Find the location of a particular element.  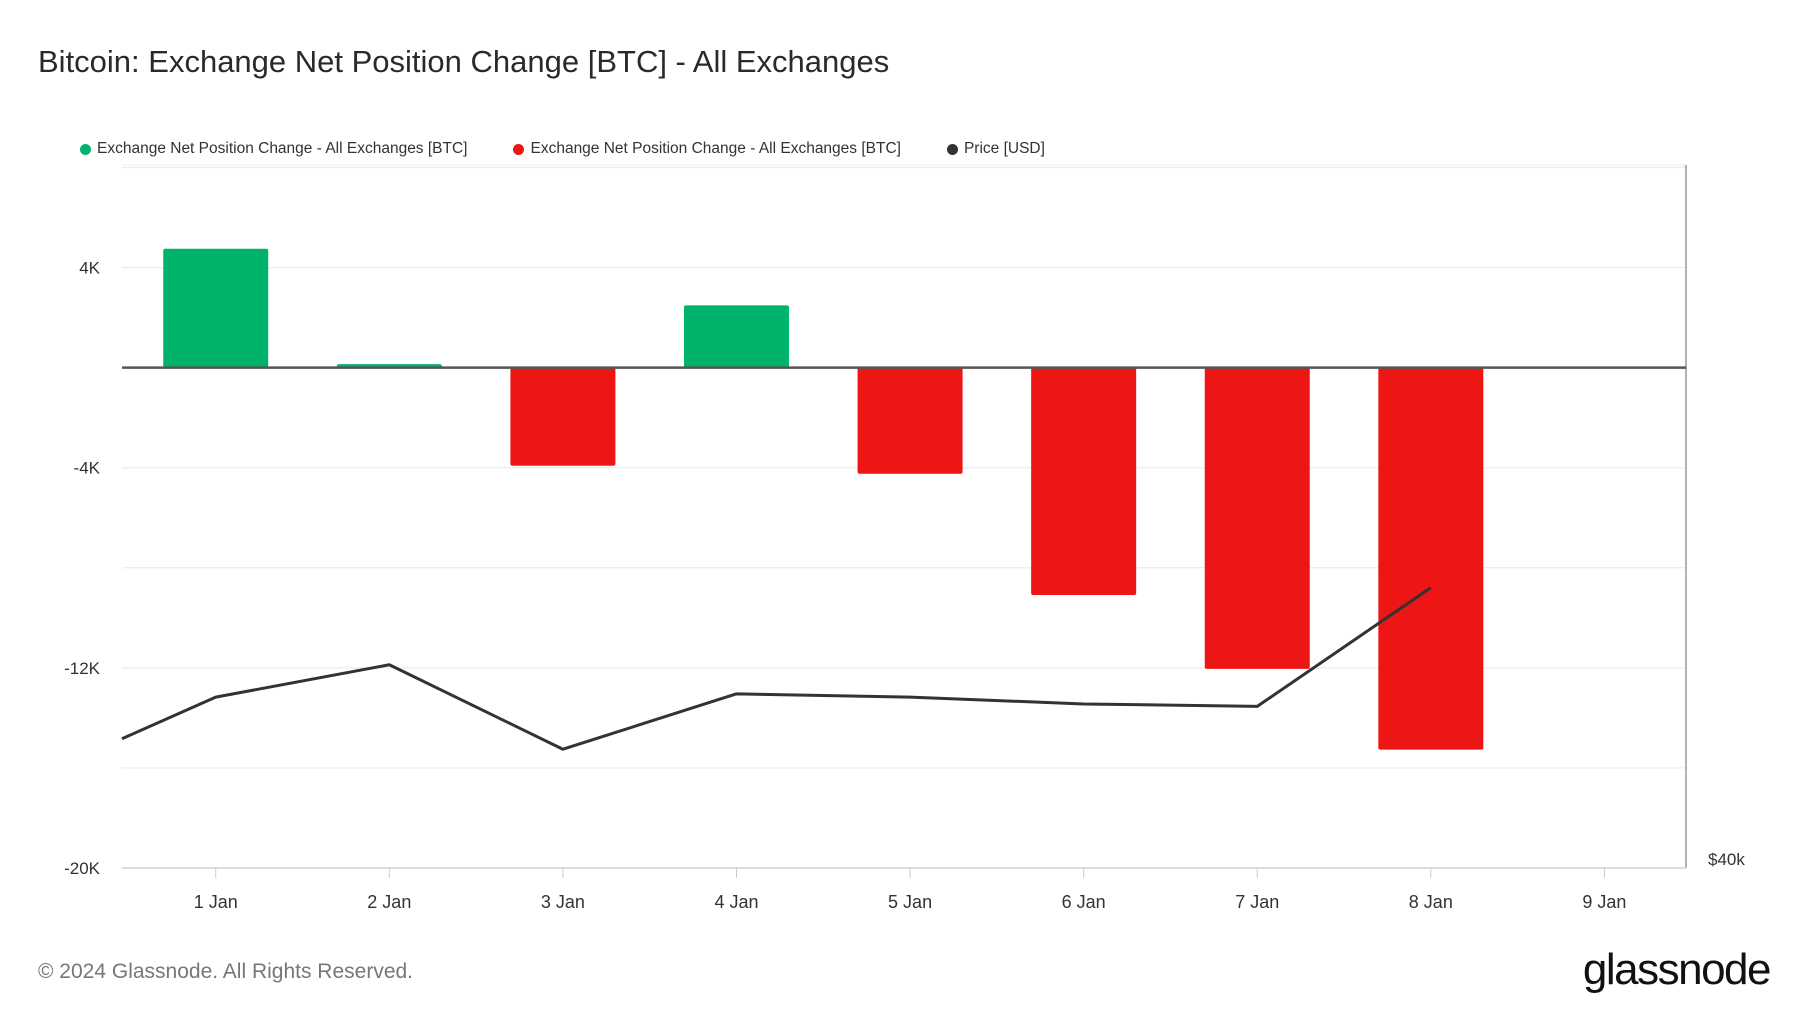

legend-dot-red-icon is located at coordinates (519, 149).